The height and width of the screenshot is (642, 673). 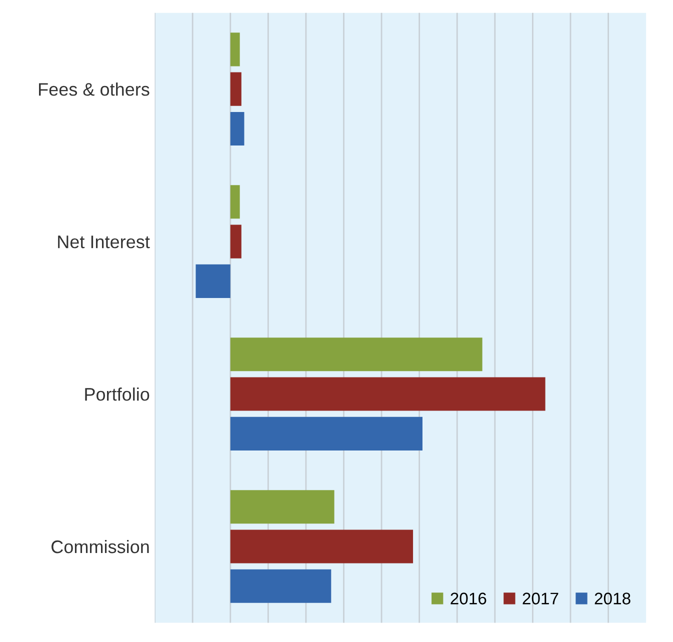 I want to click on y-tick-label: Commission, so click(x=100, y=547).